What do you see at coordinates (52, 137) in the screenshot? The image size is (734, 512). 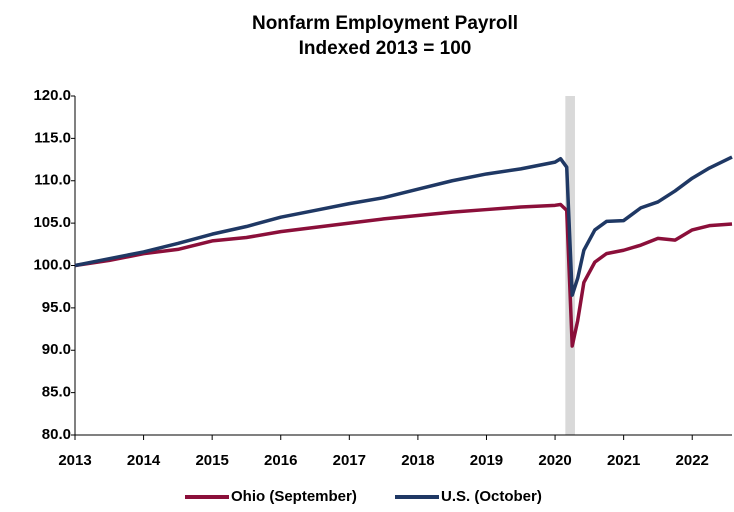 I see `y-tick-label: 115.0` at bounding box center [52, 137].